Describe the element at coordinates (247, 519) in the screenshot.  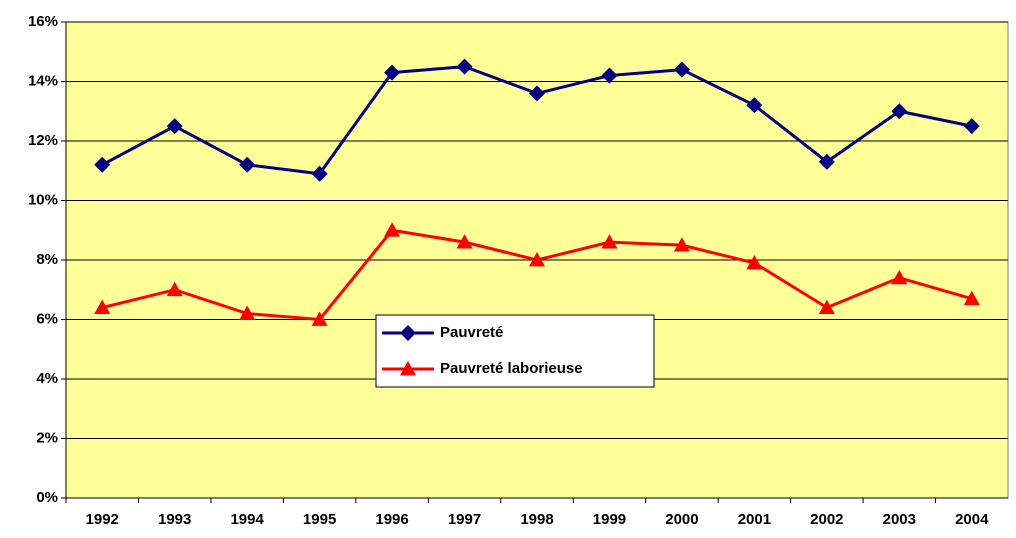
I see `x-tick-label: 1994` at that location.